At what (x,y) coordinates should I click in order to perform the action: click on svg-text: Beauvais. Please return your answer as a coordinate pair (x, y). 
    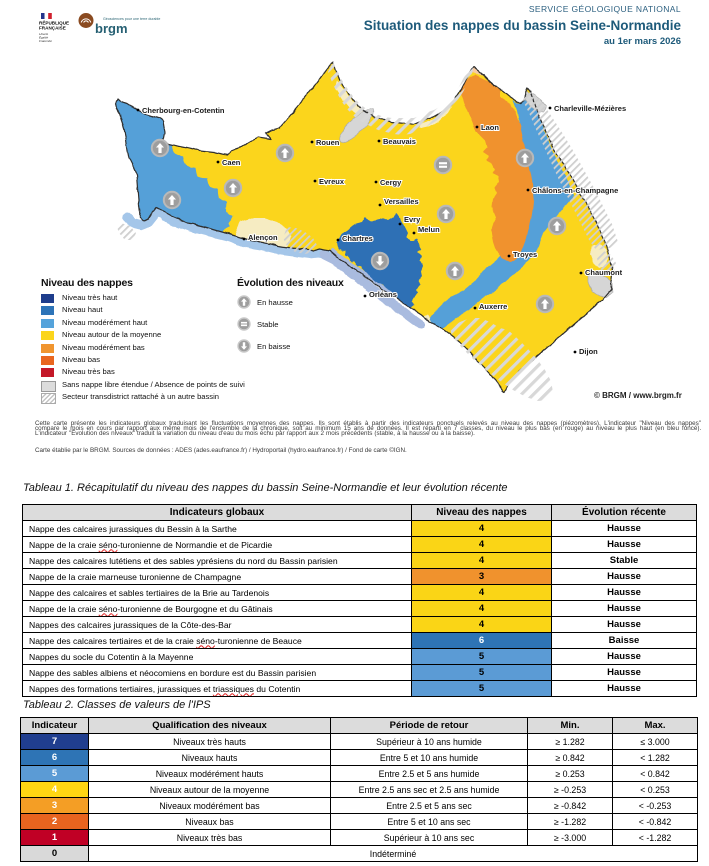
    Looking at the image, I should click on (399, 141).